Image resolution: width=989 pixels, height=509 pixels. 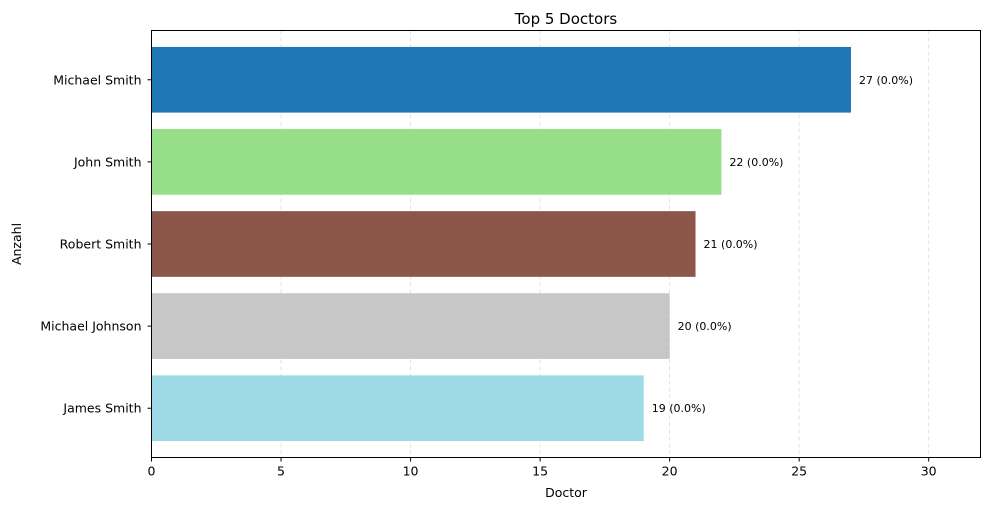 What do you see at coordinates (566, 19) in the screenshot?
I see `chart-title: Top 5 Doctors` at bounding box center [566, 19].